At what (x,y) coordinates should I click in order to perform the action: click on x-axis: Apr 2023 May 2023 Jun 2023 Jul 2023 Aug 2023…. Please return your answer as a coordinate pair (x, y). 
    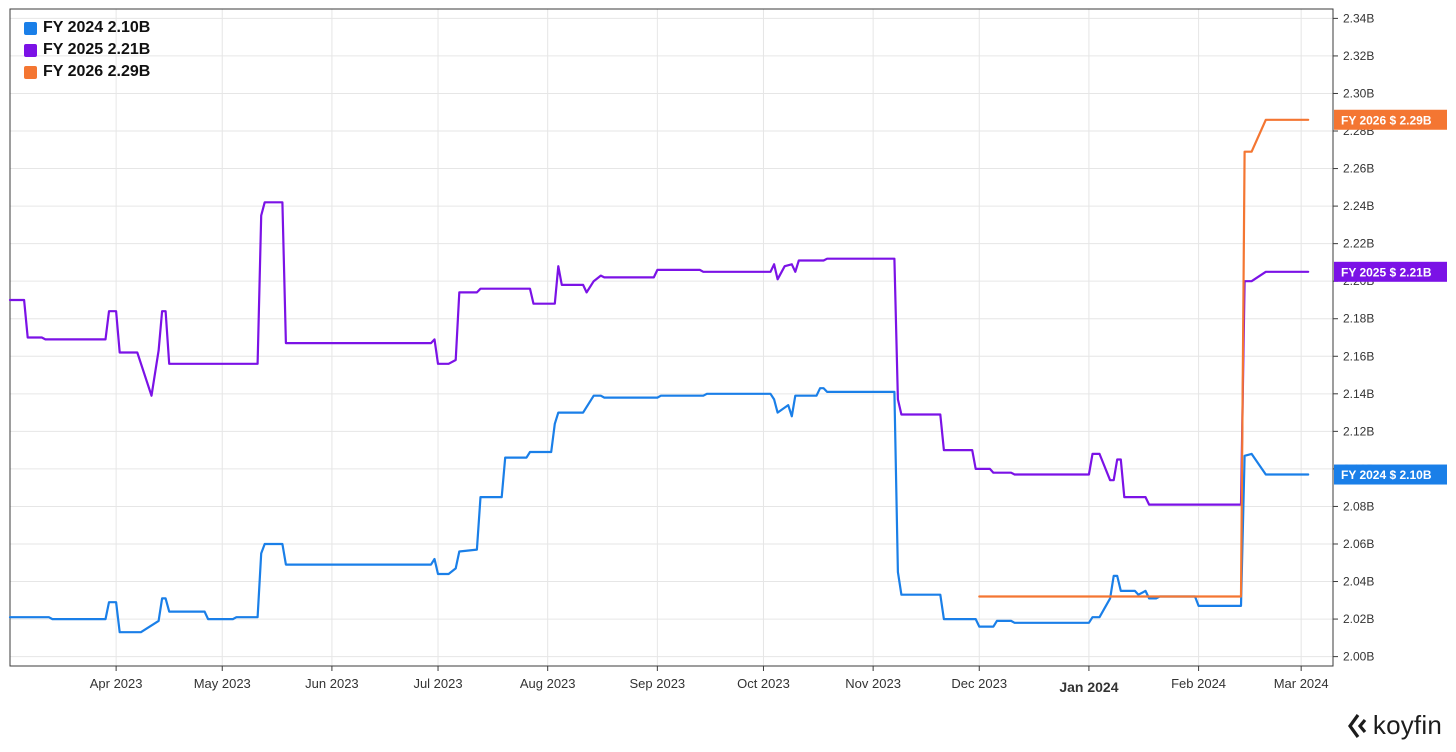
    Looking at the image, I should click on (709, 680).